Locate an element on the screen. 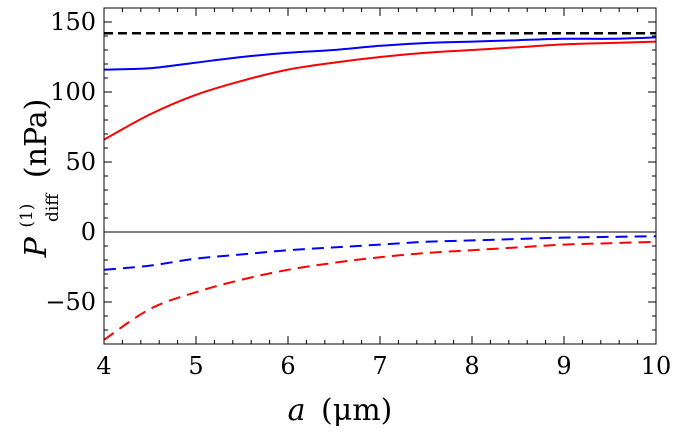 This screenshot has height=434, width=676. x-tick-label: 8 is located at coordinates (471, 366).